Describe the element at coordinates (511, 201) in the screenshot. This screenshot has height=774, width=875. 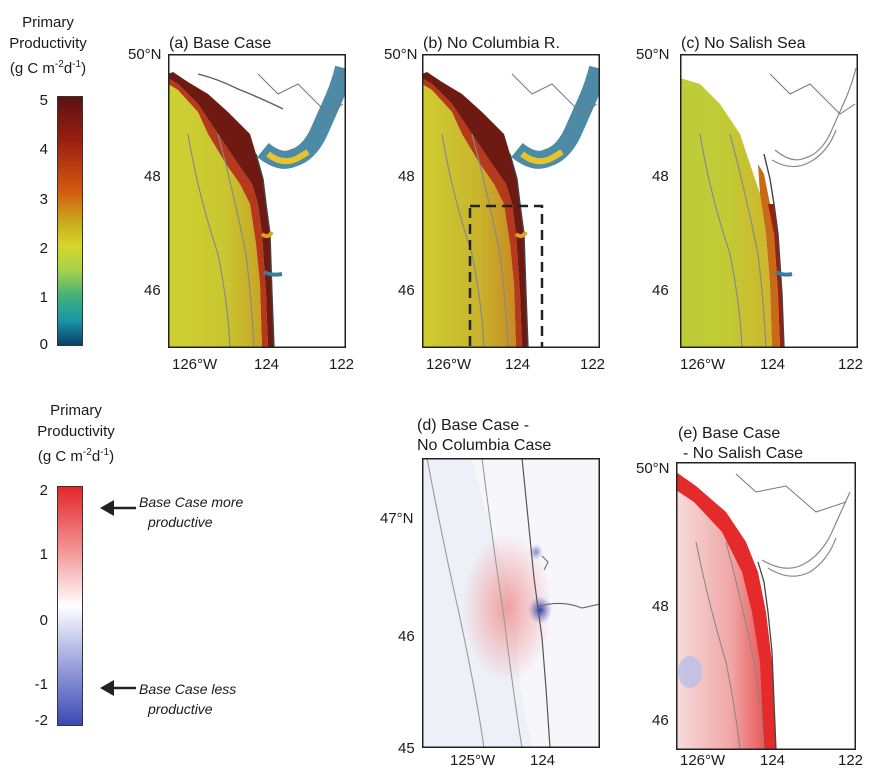
I see `panel-b-map` at that location.